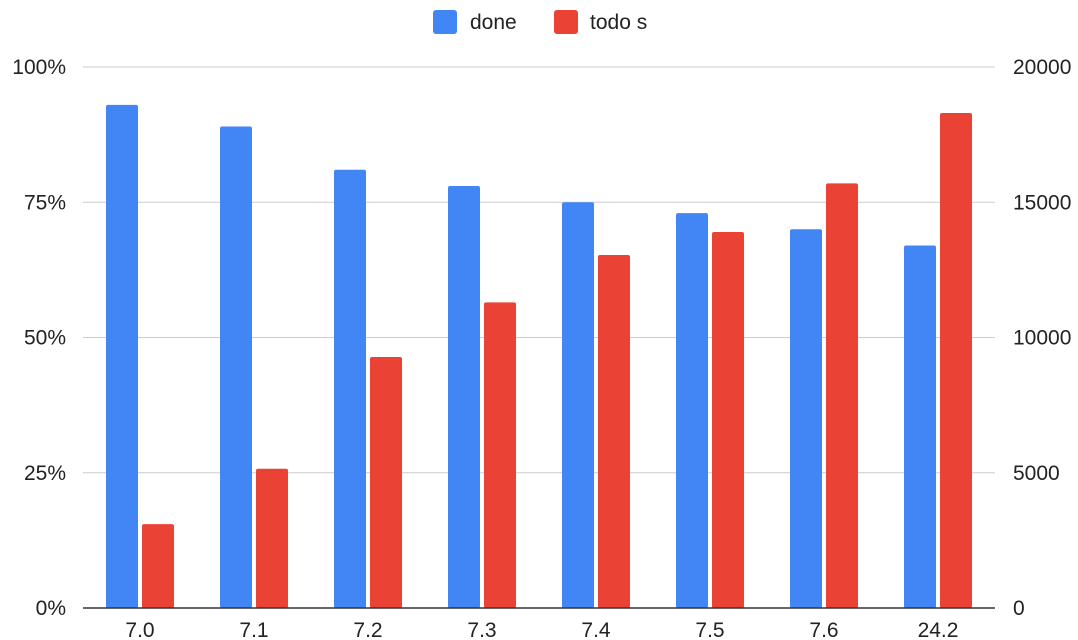 The width and height of the screenshot is (1078, 640). Describe the element at coordinates (566, 22) in the screenshot. I see `legend-swatch-todo-s` at that location.